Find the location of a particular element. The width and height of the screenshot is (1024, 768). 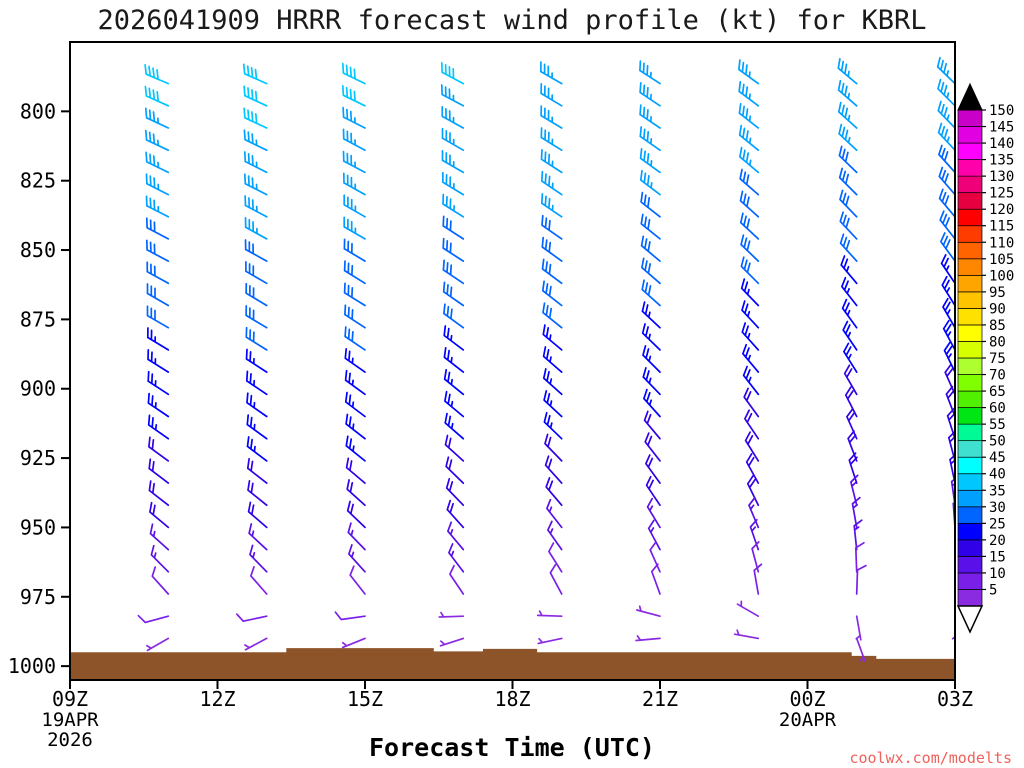

x-tick-label: 00Z is located at coordinates (807, 699).